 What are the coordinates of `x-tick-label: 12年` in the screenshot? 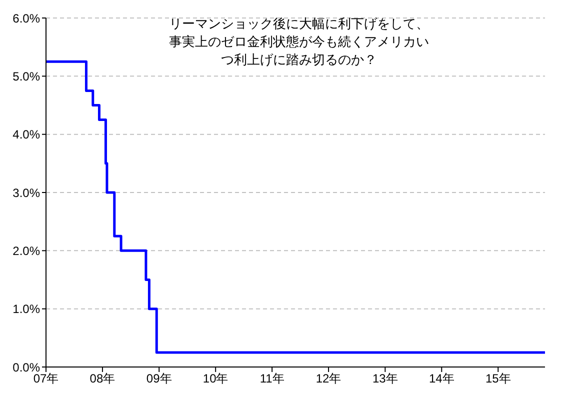 It's located at (329, 379).